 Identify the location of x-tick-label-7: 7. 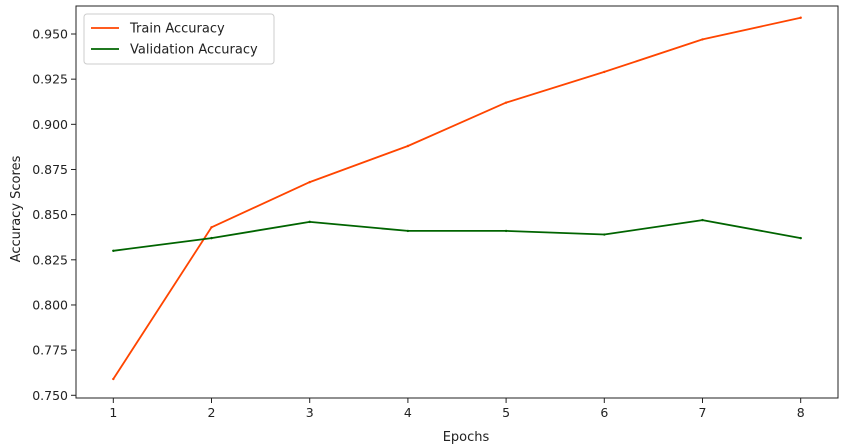
(703, 412).